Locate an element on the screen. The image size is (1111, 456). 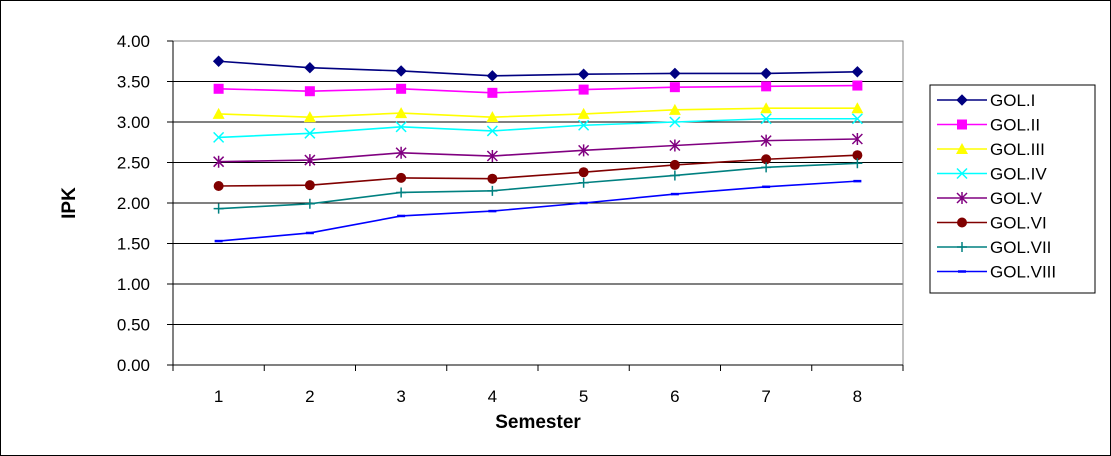
legend-entry: GOL.I is located at coordinates (986, 100).